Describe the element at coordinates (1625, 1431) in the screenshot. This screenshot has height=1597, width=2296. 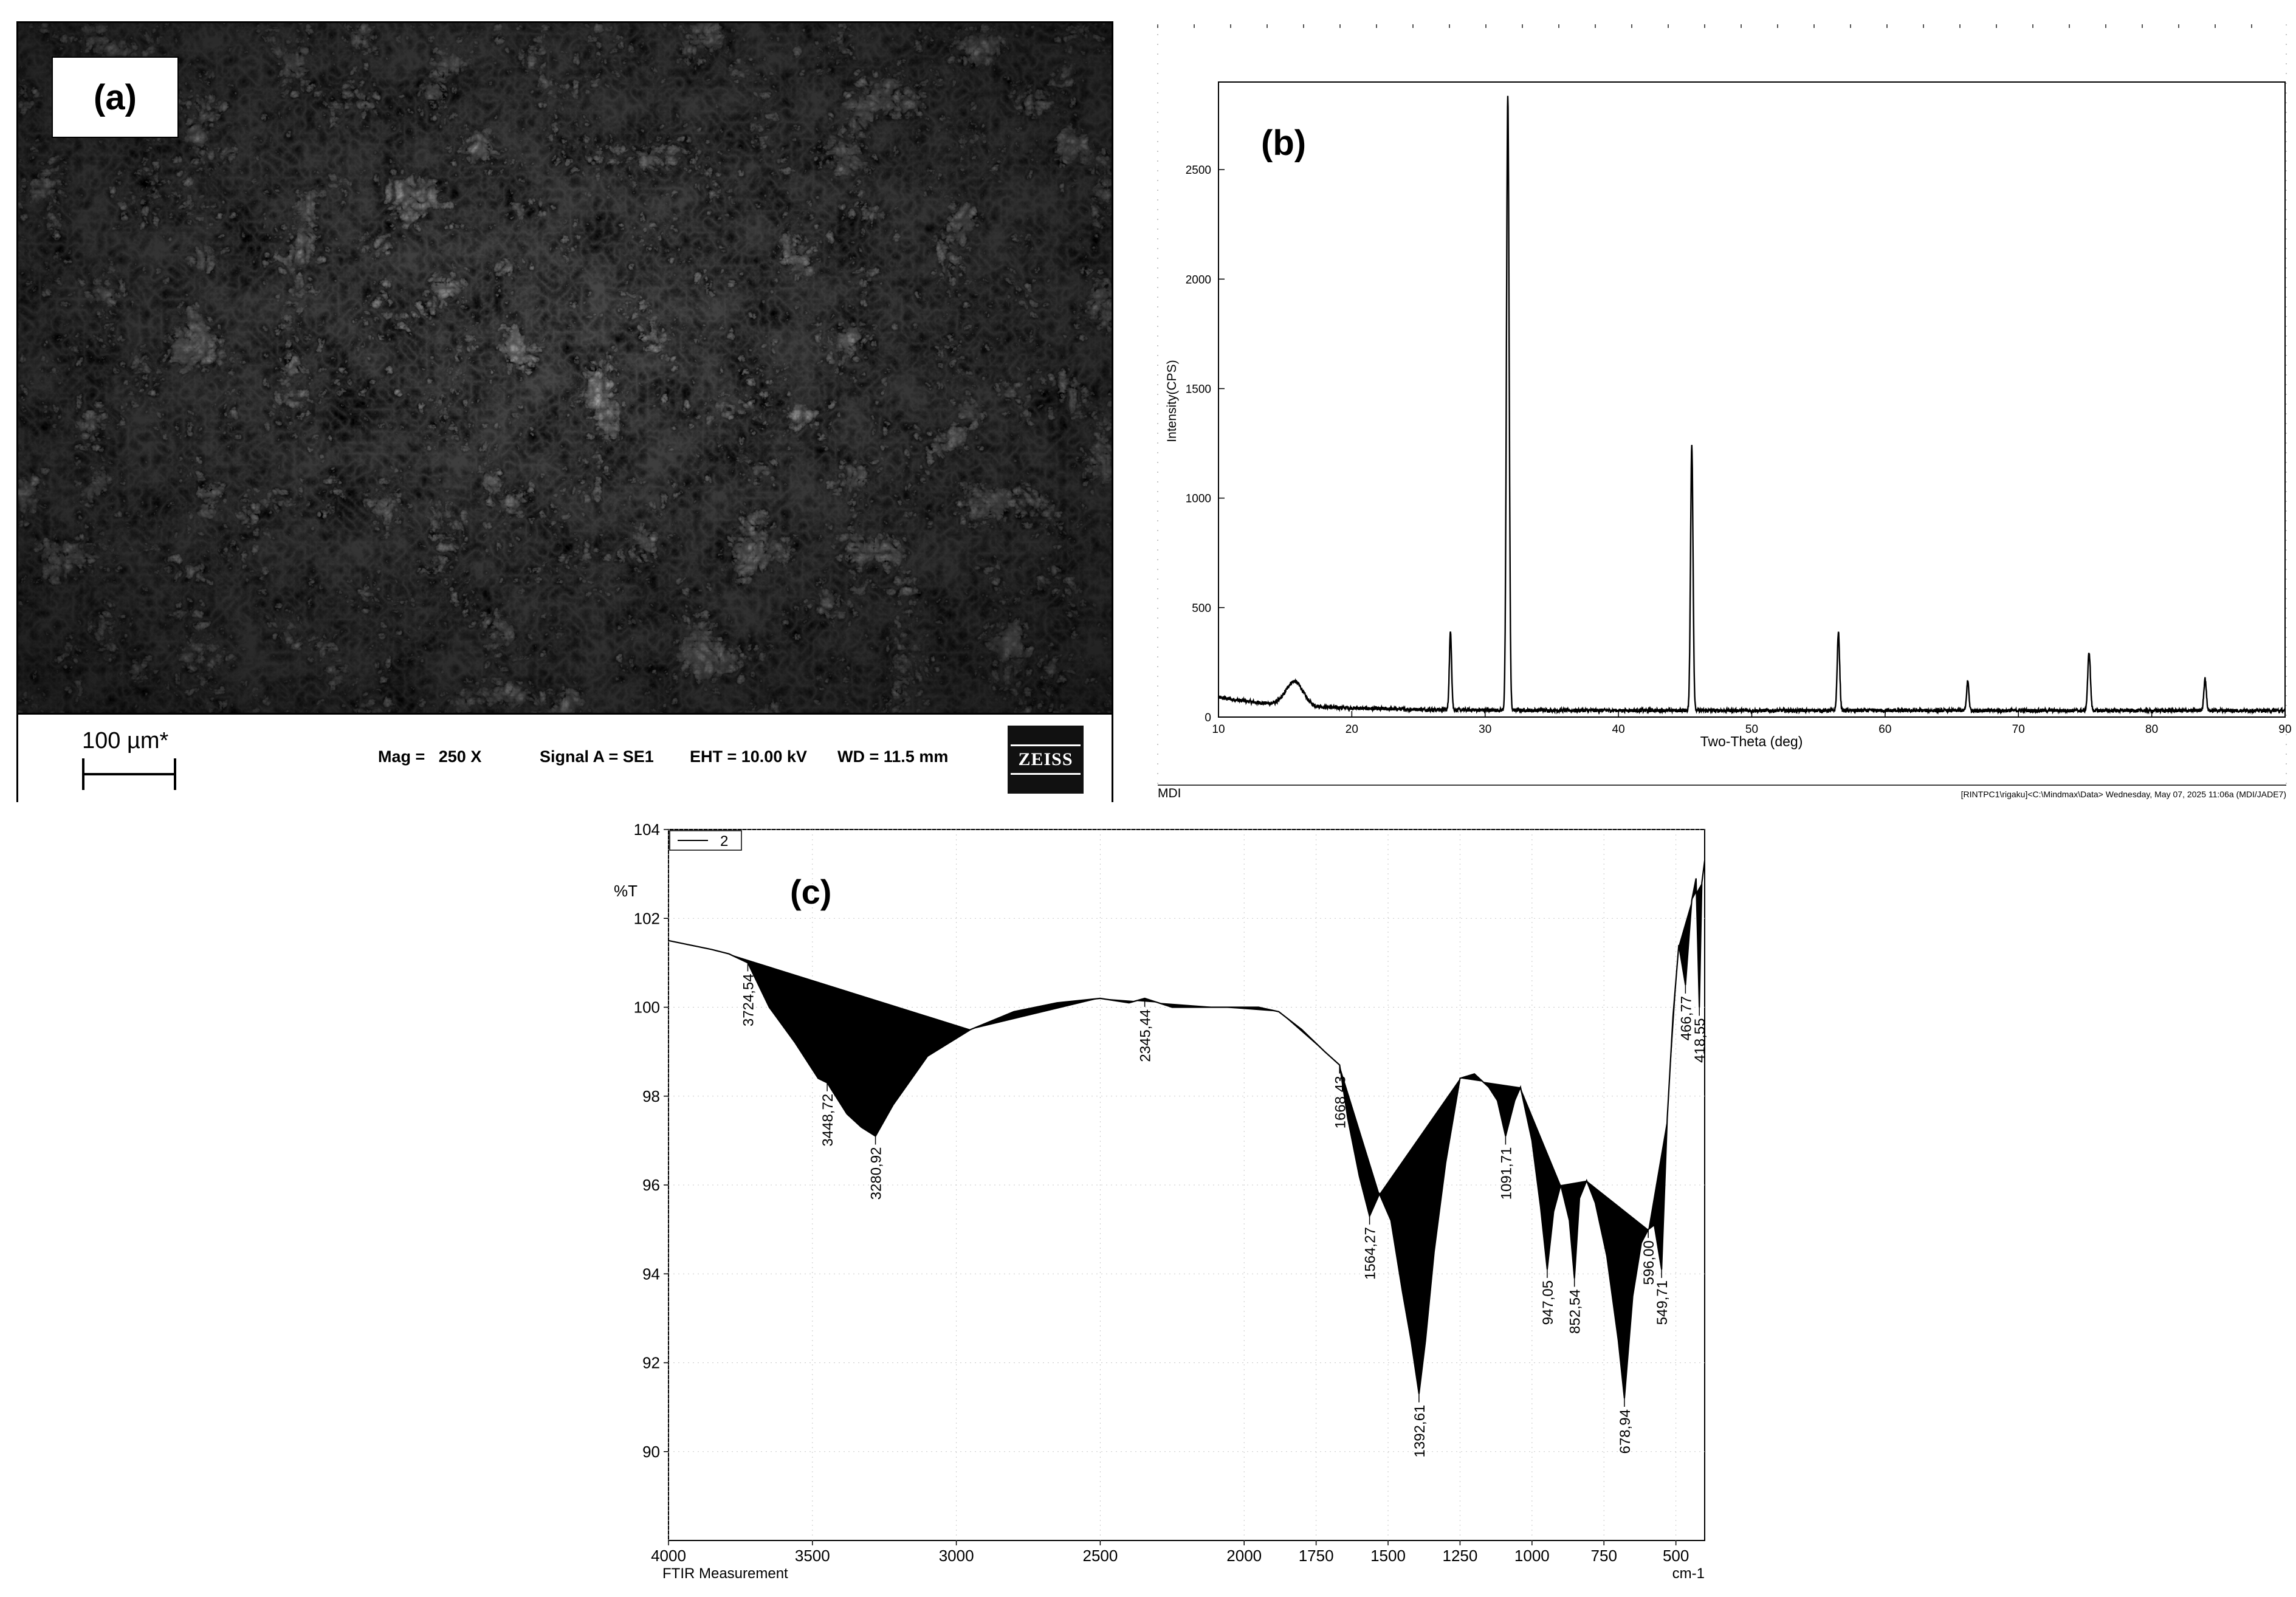
I see `ftir-annotation-label: 678,94` at that location.